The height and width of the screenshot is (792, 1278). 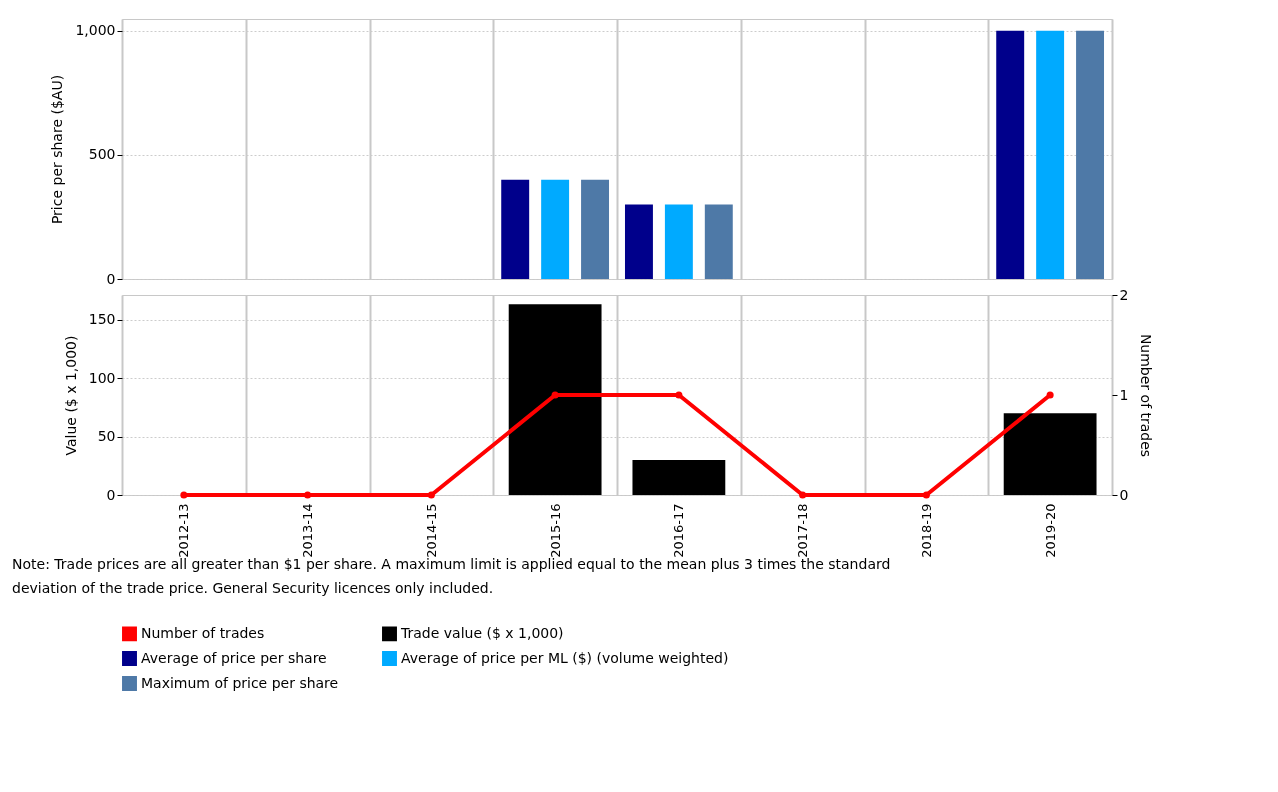 I want to click on x-tick-label: 2018-19, so click(x=926, y=530).